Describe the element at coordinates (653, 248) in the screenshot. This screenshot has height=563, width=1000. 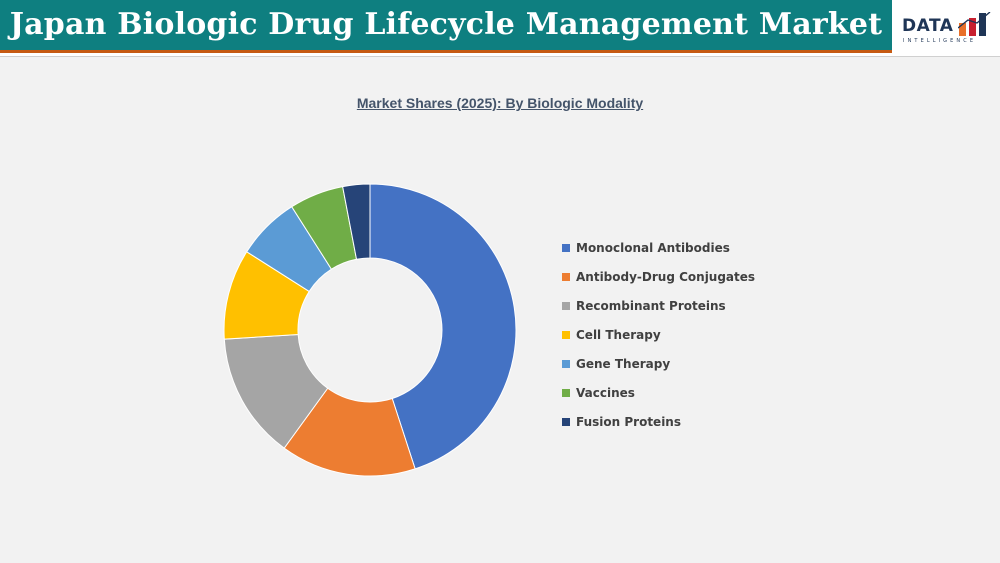
I see `legend-label: Monoclonal Antibodies` at that location.